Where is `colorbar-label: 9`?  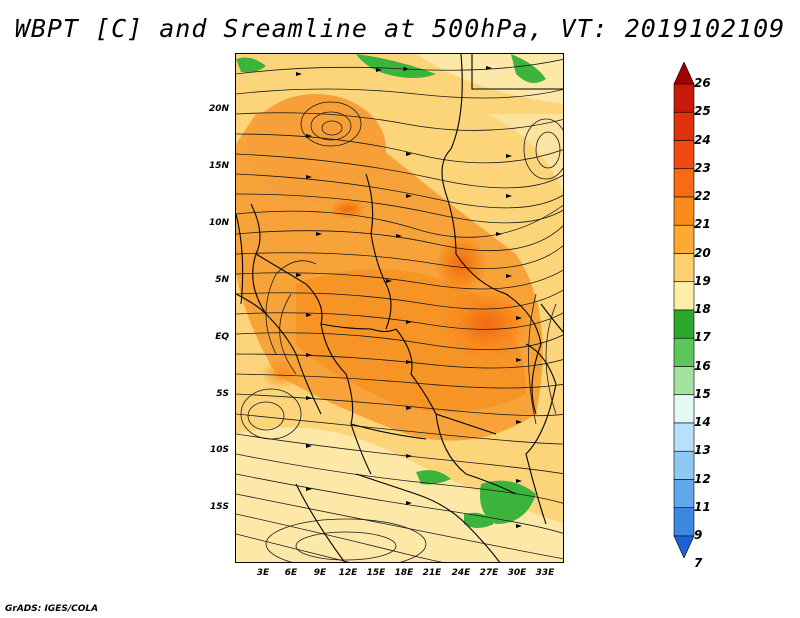
colorbar-label: 9 is located at coordinates (698, 535).